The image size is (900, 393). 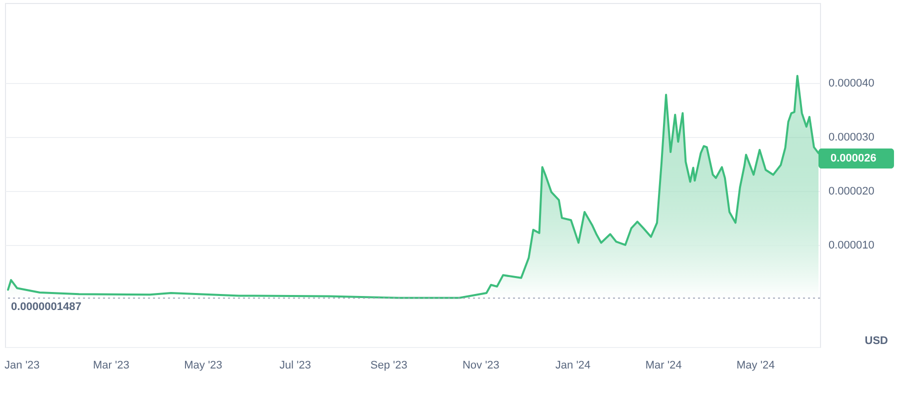 I want to click on y-tick-label: 0.000020, so click(x=851, y=191).